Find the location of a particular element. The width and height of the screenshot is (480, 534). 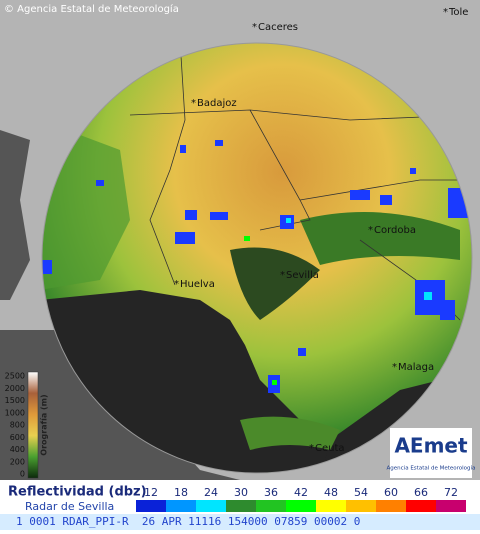

legend-items: 12 18 24 30 36 42 48 54 60 66 72 is located at coordinates (301, 499).